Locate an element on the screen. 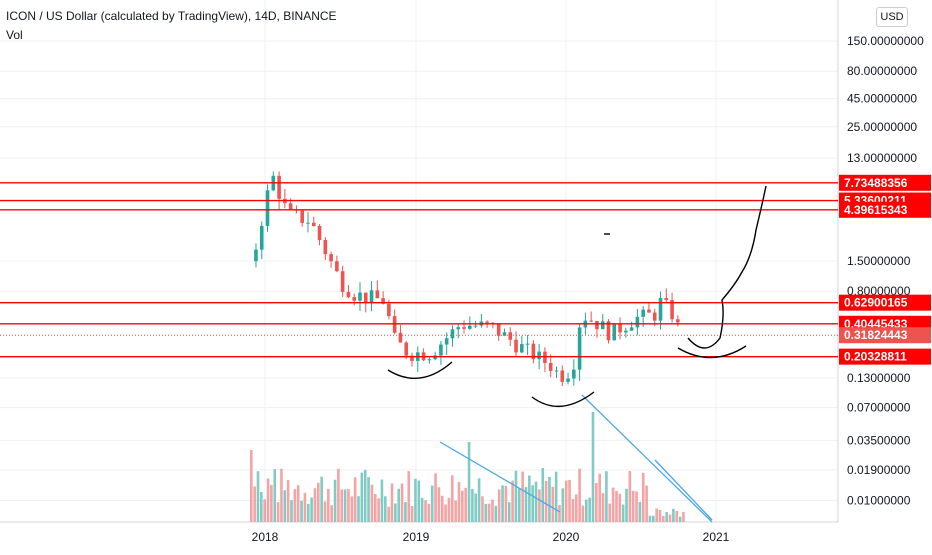  volume-bars is located at coordinates (467, 467).